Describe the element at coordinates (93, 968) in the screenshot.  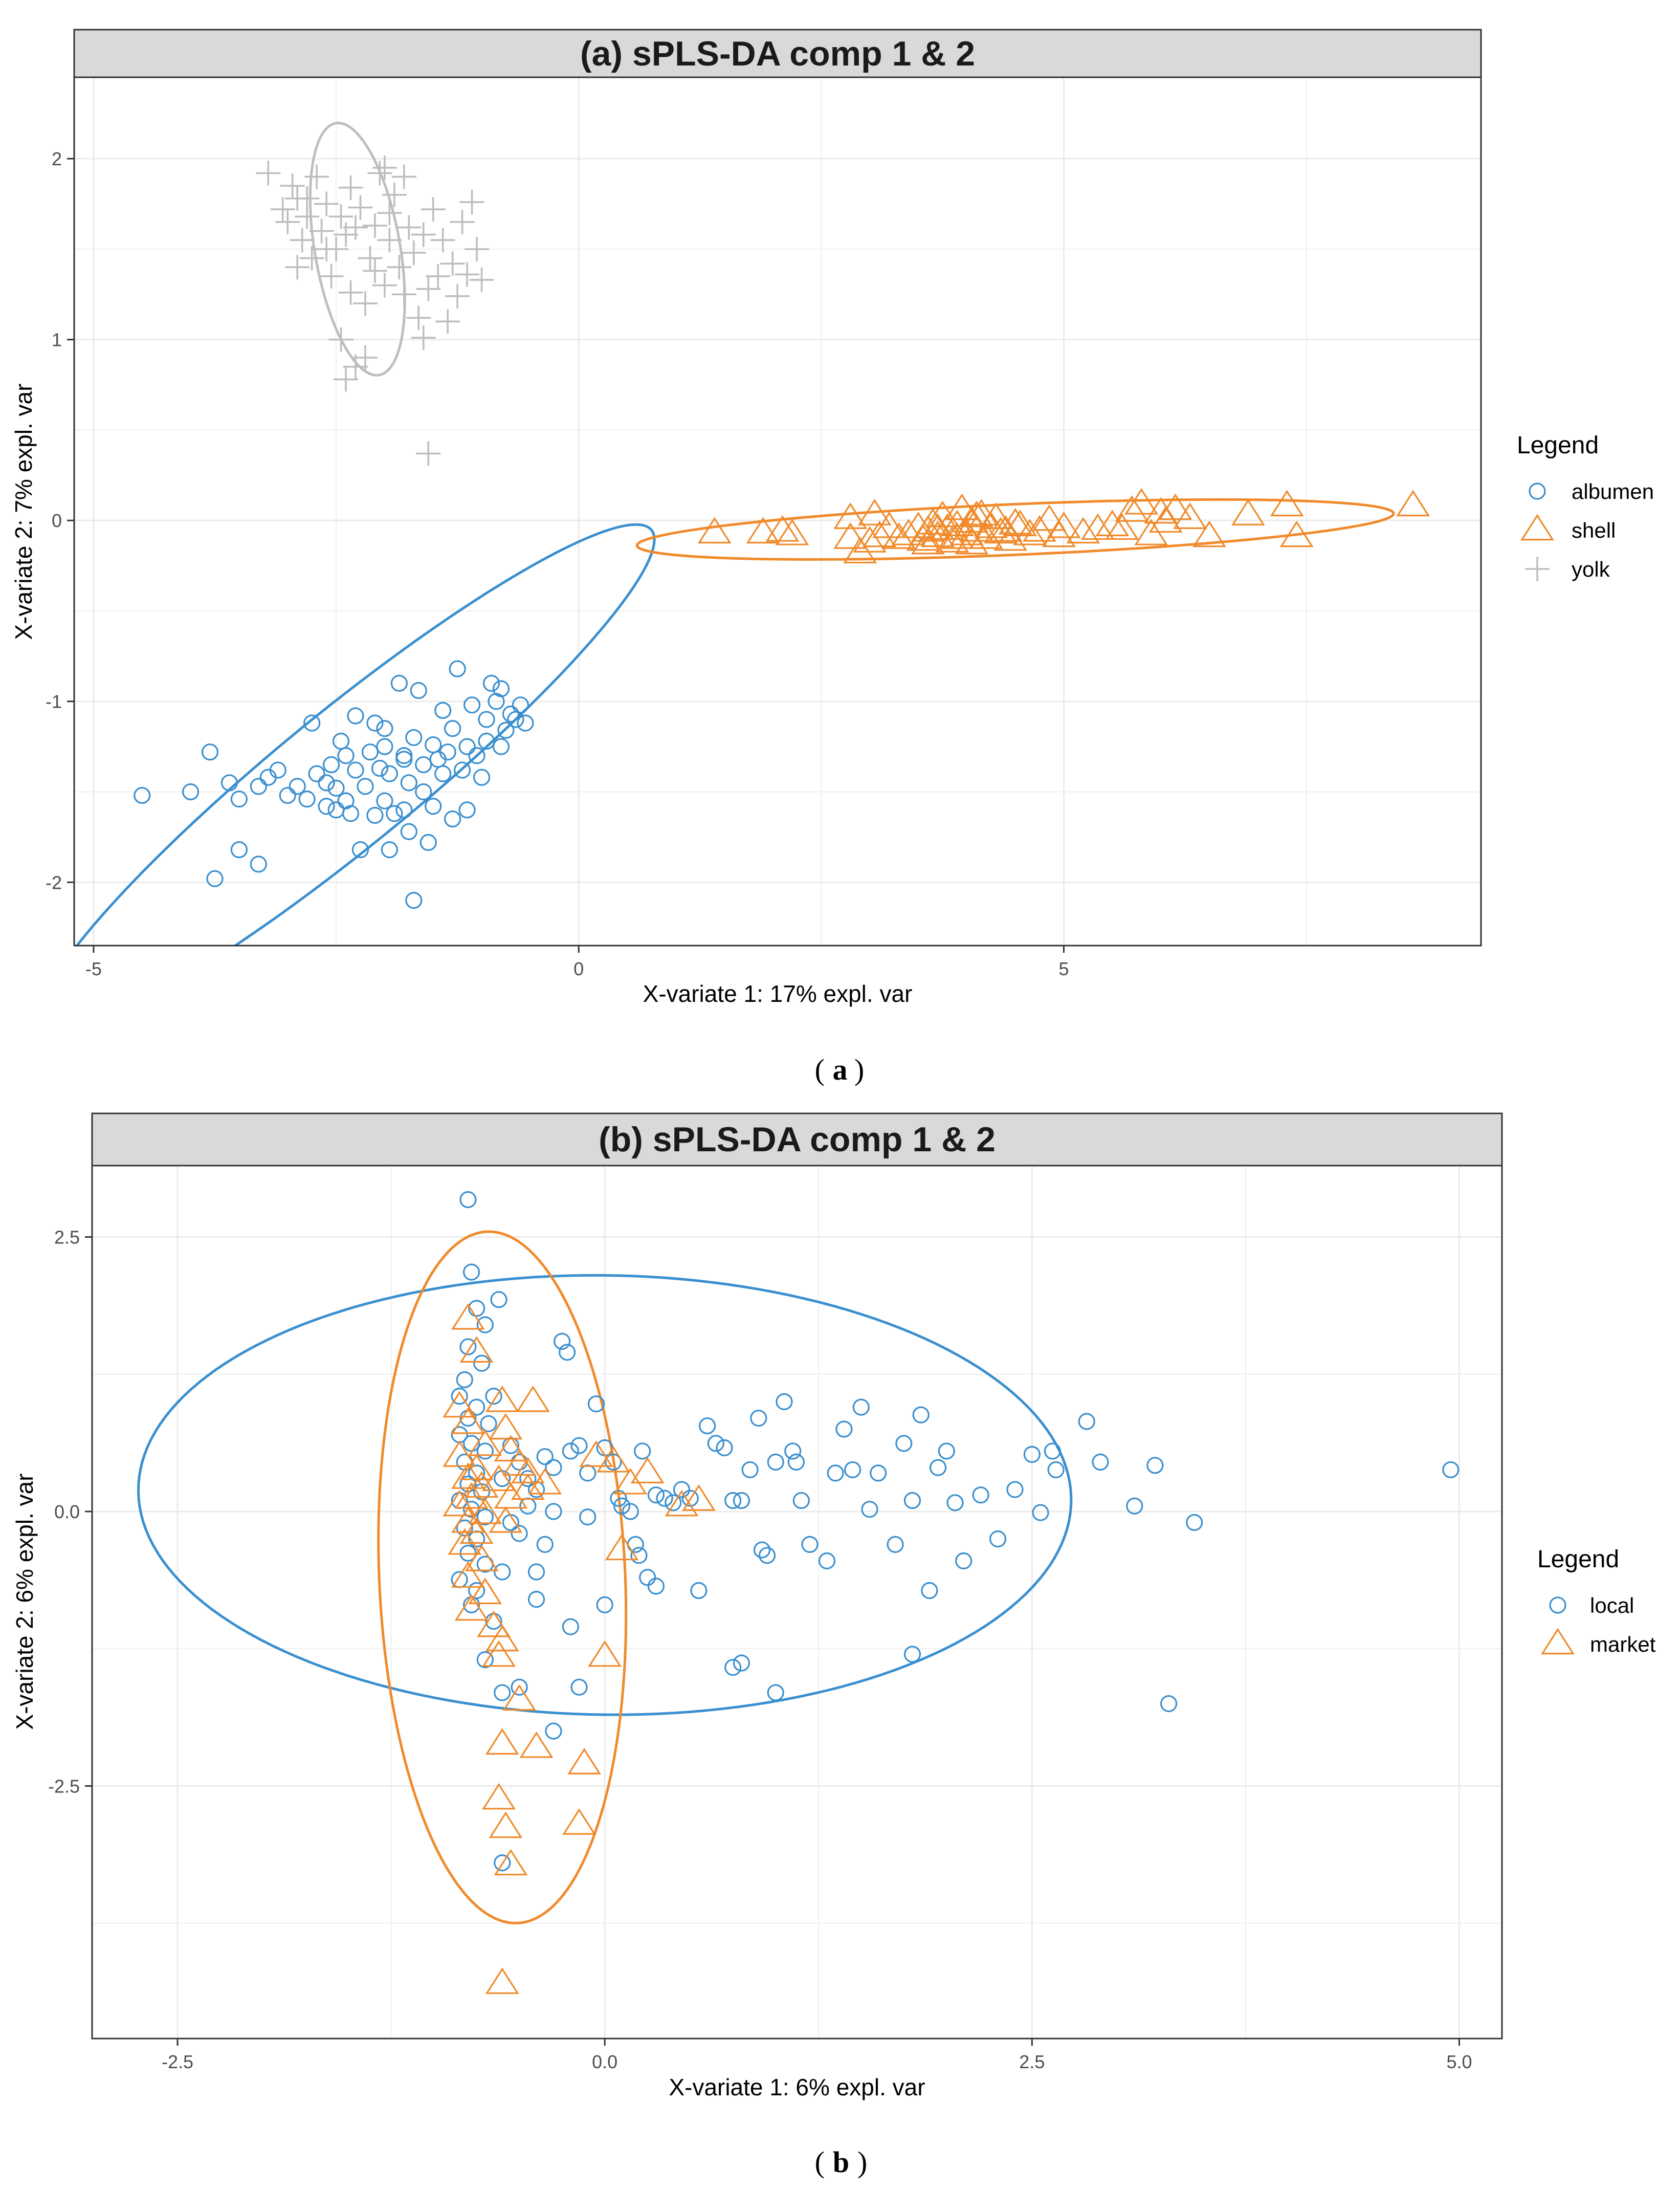
I see `x-tick-label: -5` at that location.